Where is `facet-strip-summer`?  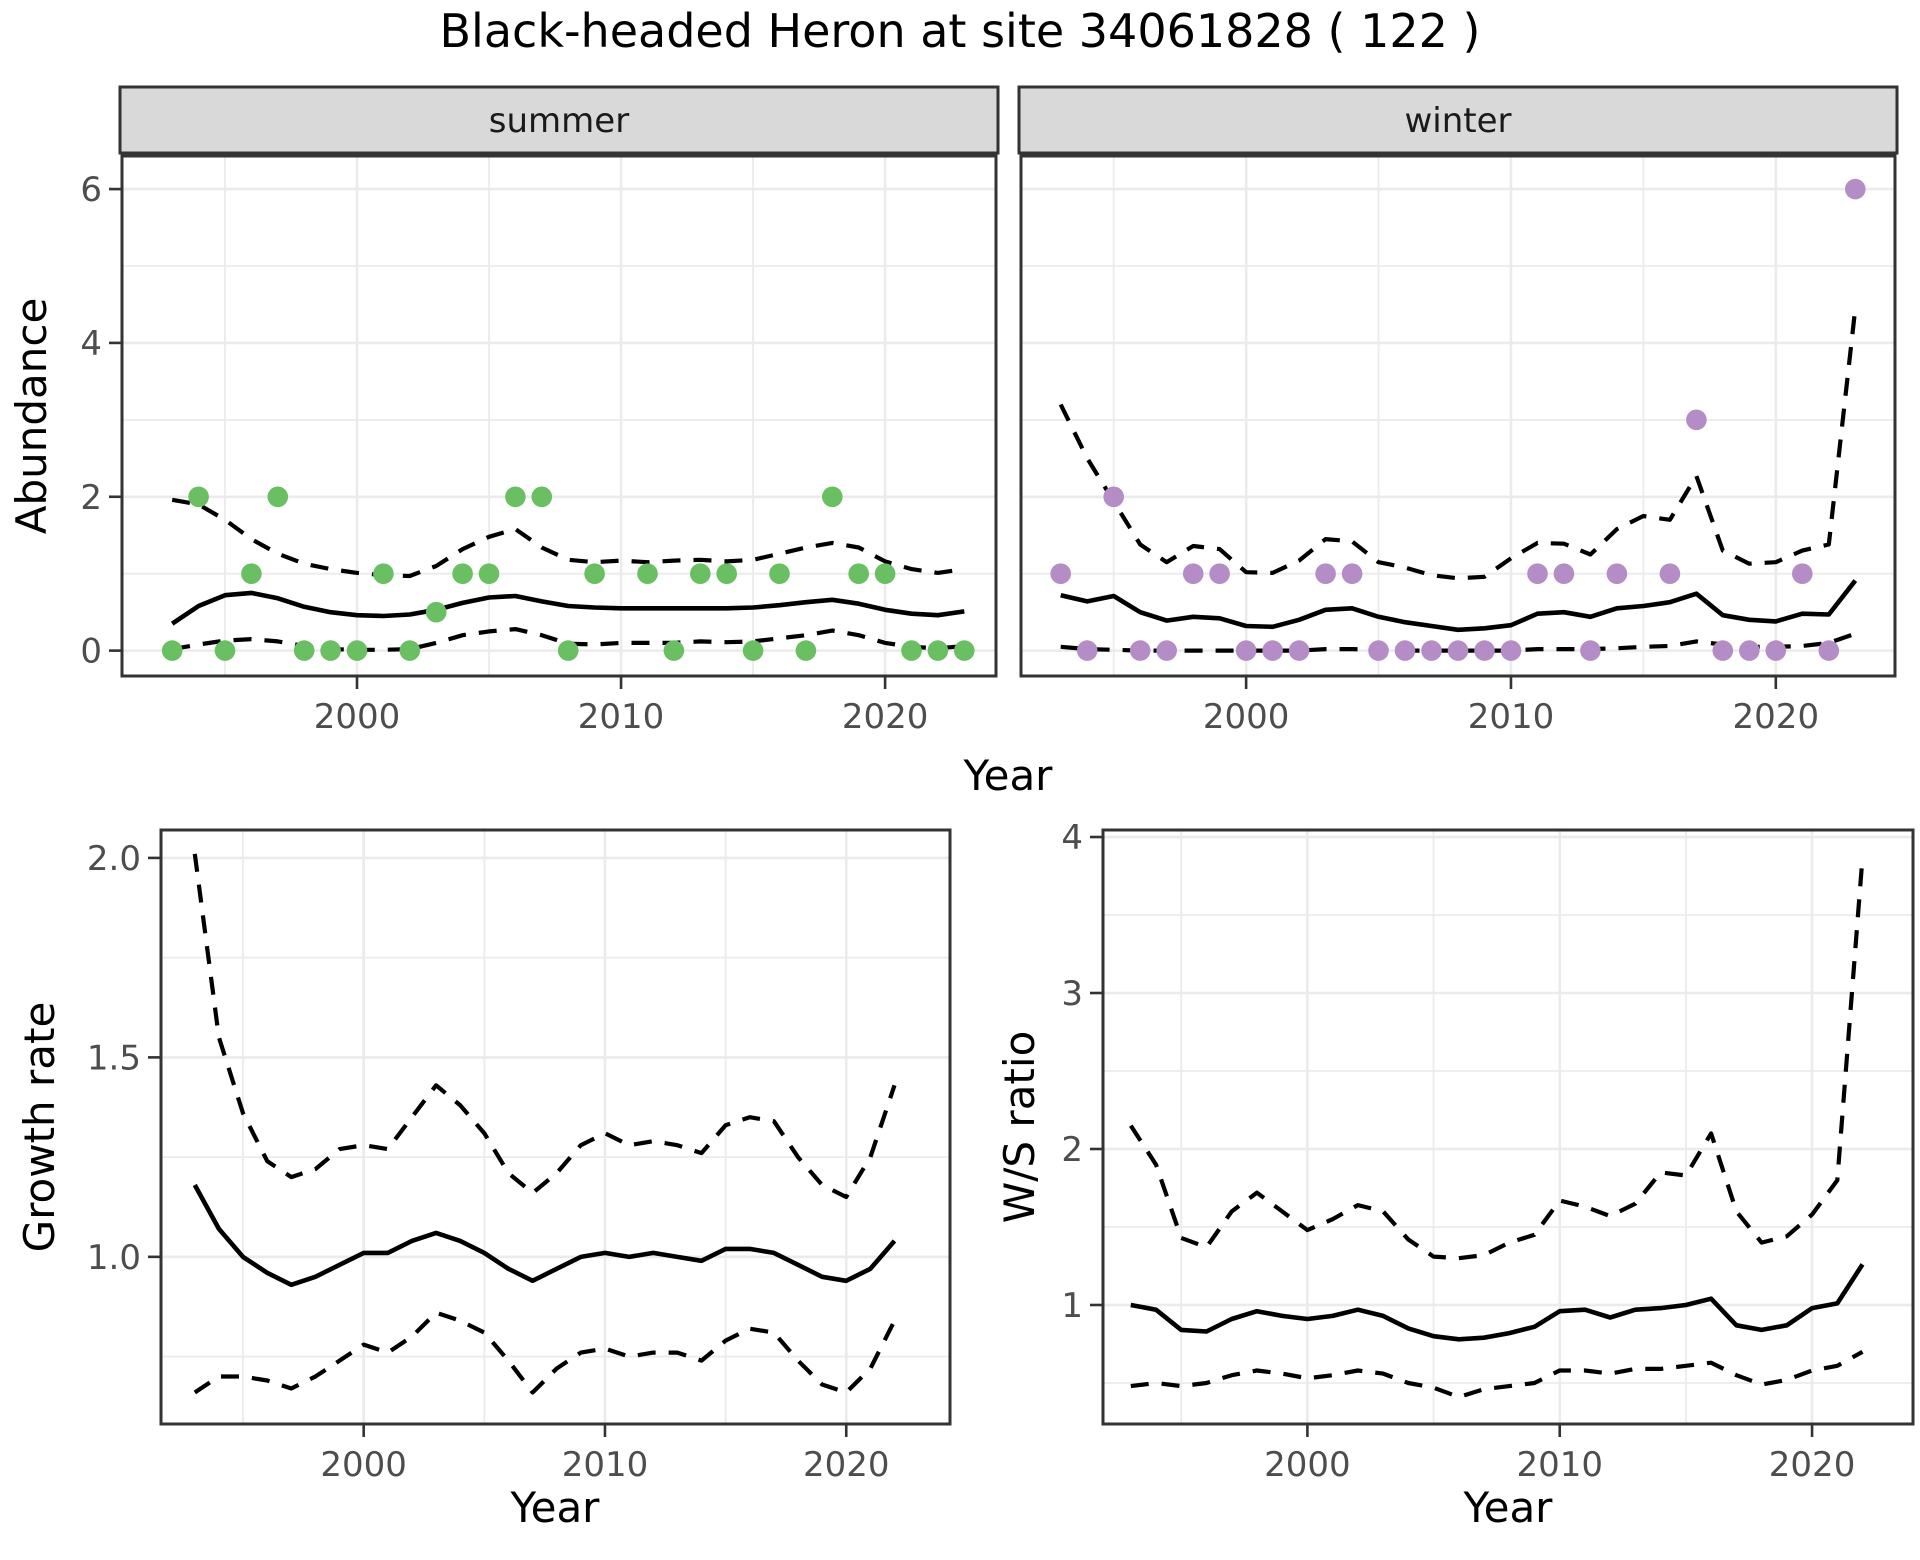 facet-strip-summer is located at coordinates (559, 120).